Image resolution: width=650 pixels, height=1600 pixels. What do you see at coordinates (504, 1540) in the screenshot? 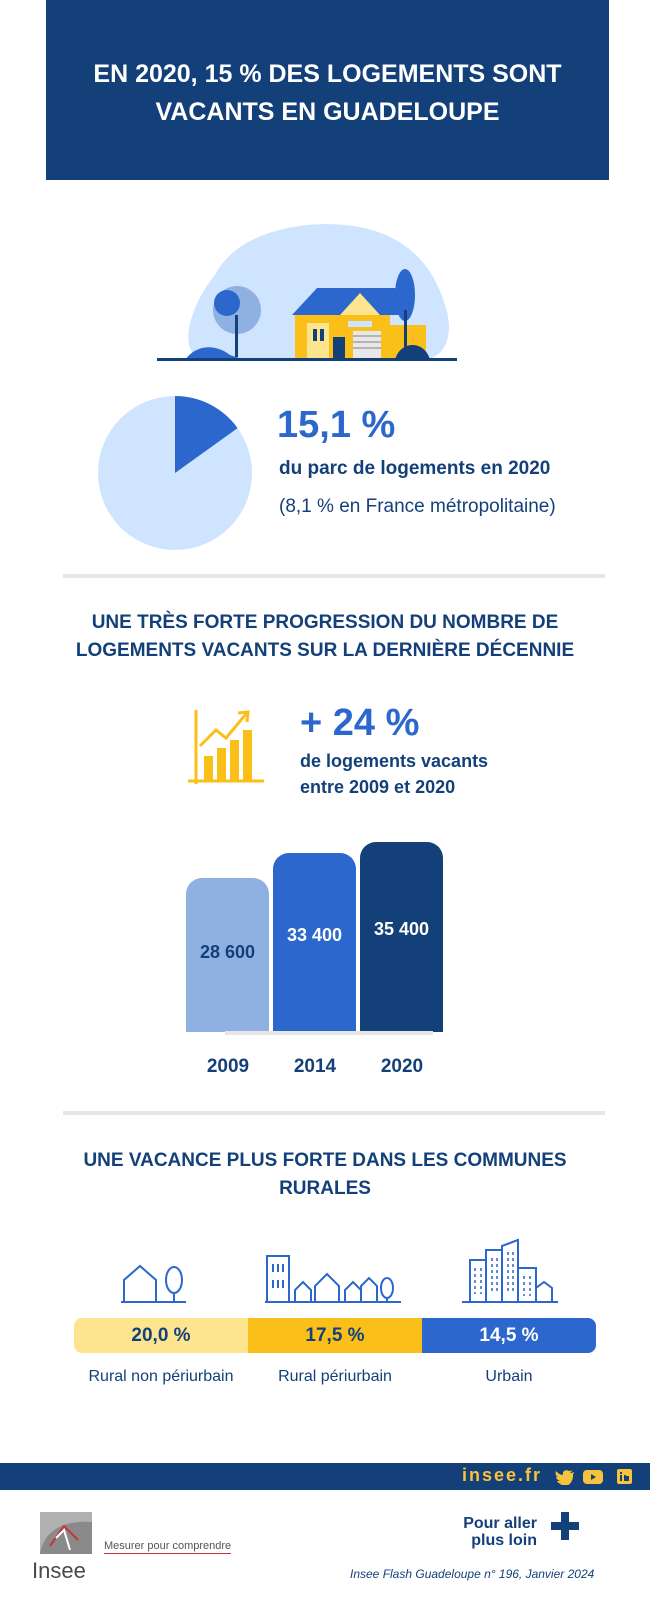
I see `more-info-line: plus loin` at bounding box center [504, 1540].